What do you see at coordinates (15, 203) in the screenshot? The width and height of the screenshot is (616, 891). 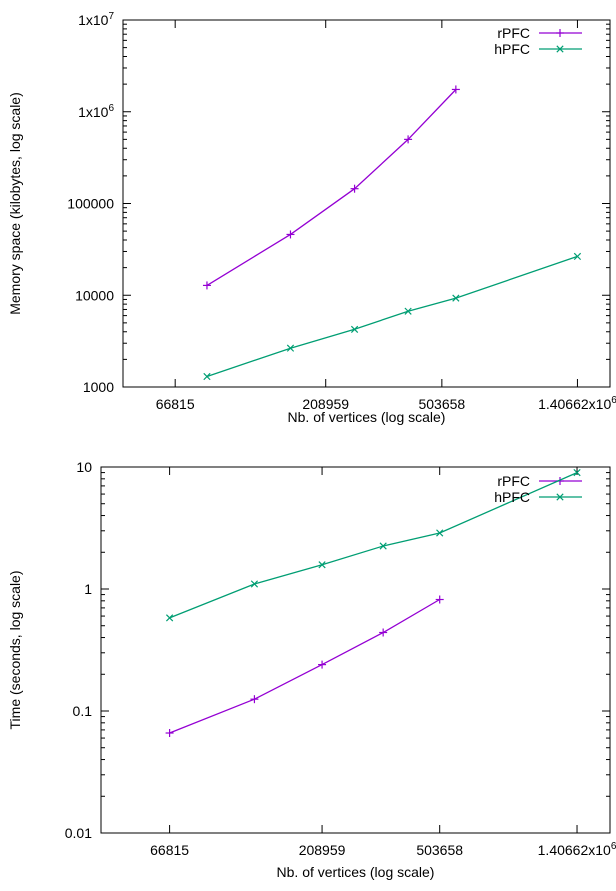 I see `y-axis-title: Memory space (kilobytes, log scale)` at bounding box center [15, 203].